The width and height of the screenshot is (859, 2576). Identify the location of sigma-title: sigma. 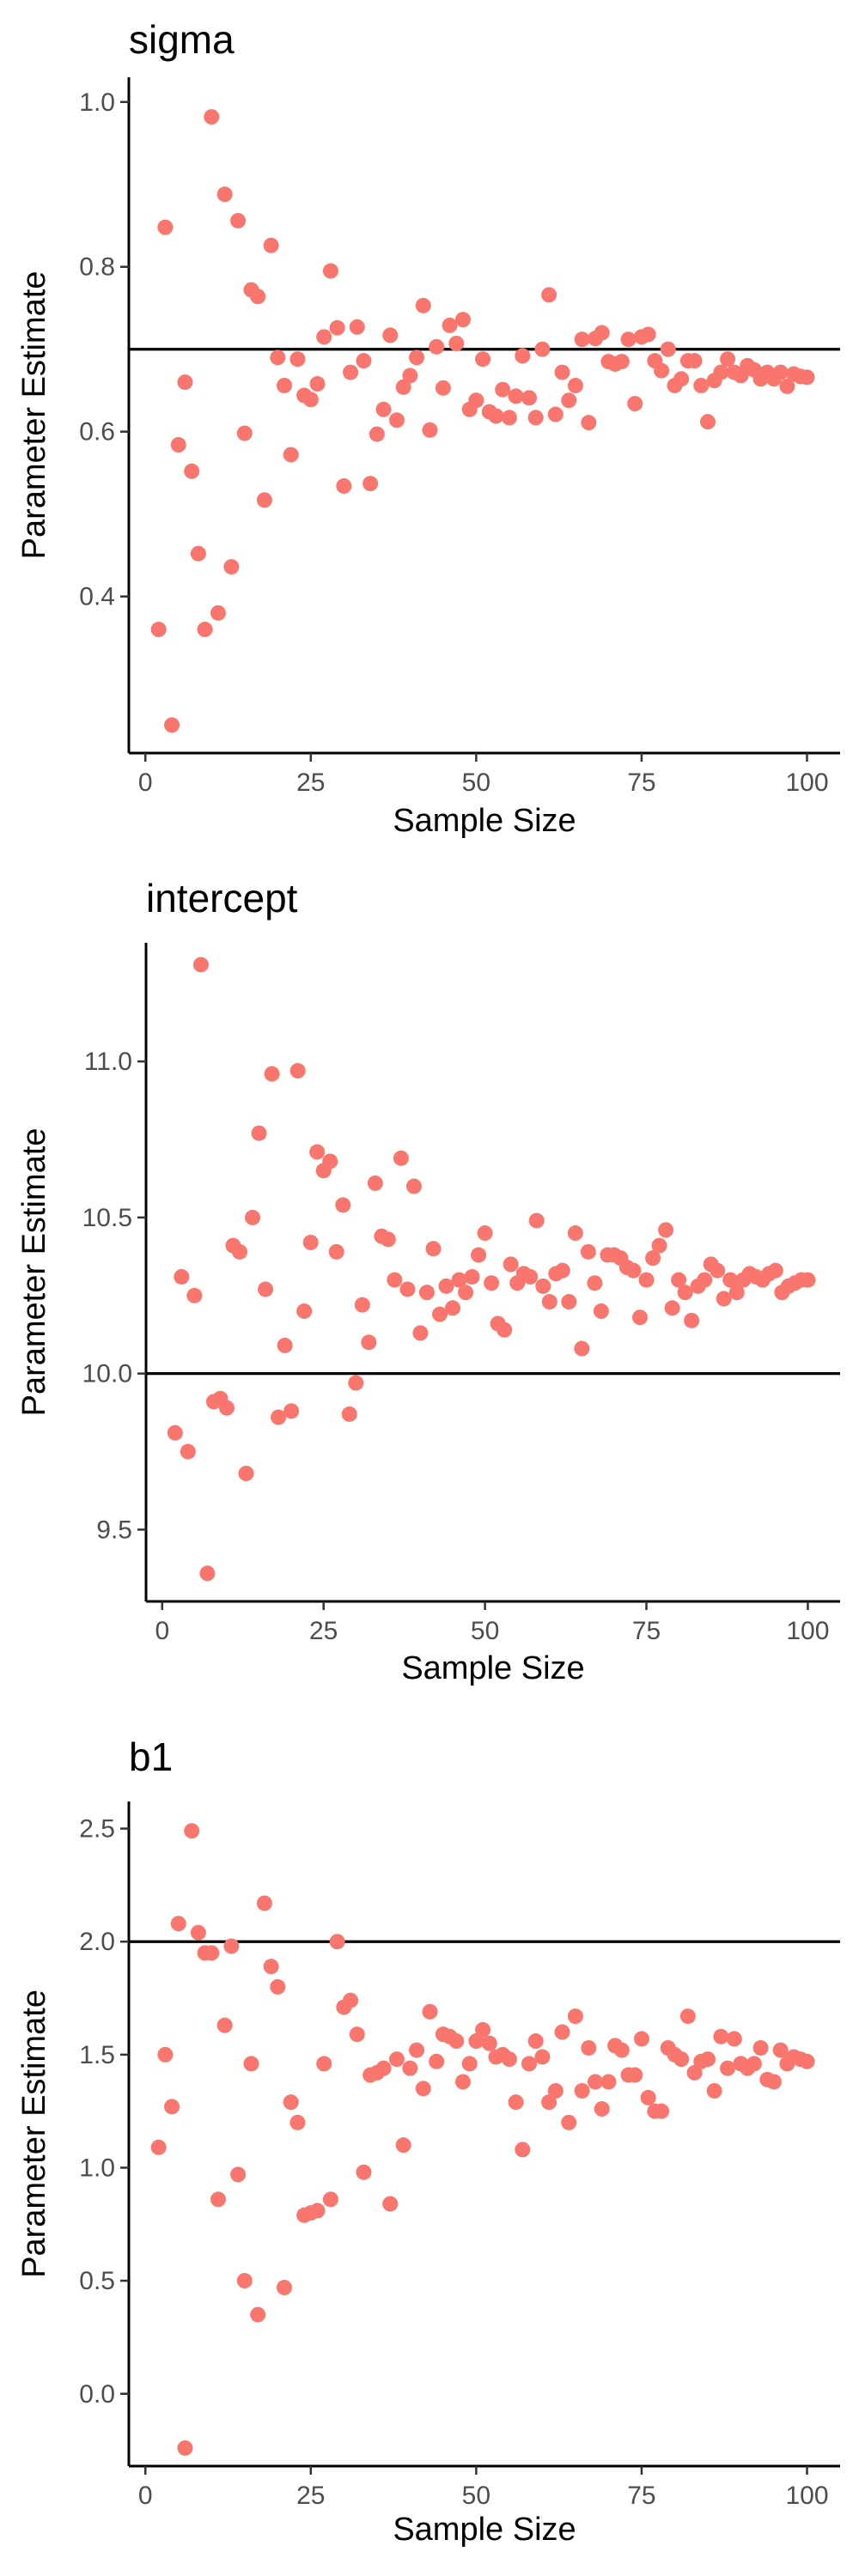
(182, 40).